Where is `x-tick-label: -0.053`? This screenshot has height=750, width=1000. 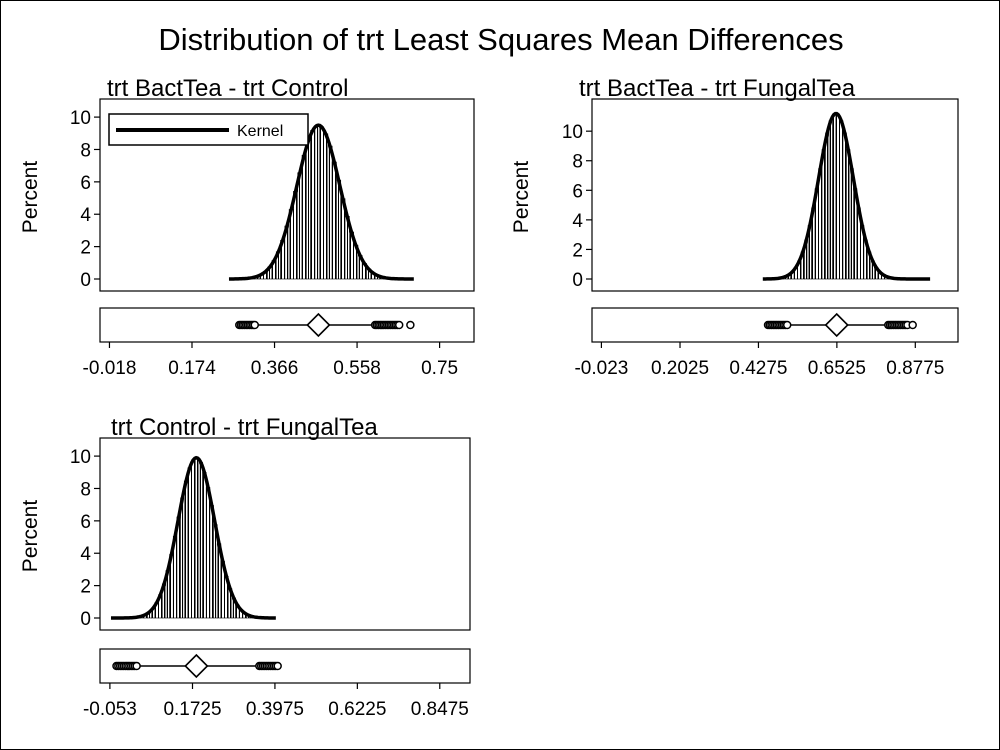 x-tick-label: -0.053 is located at coordinates (110, 709).